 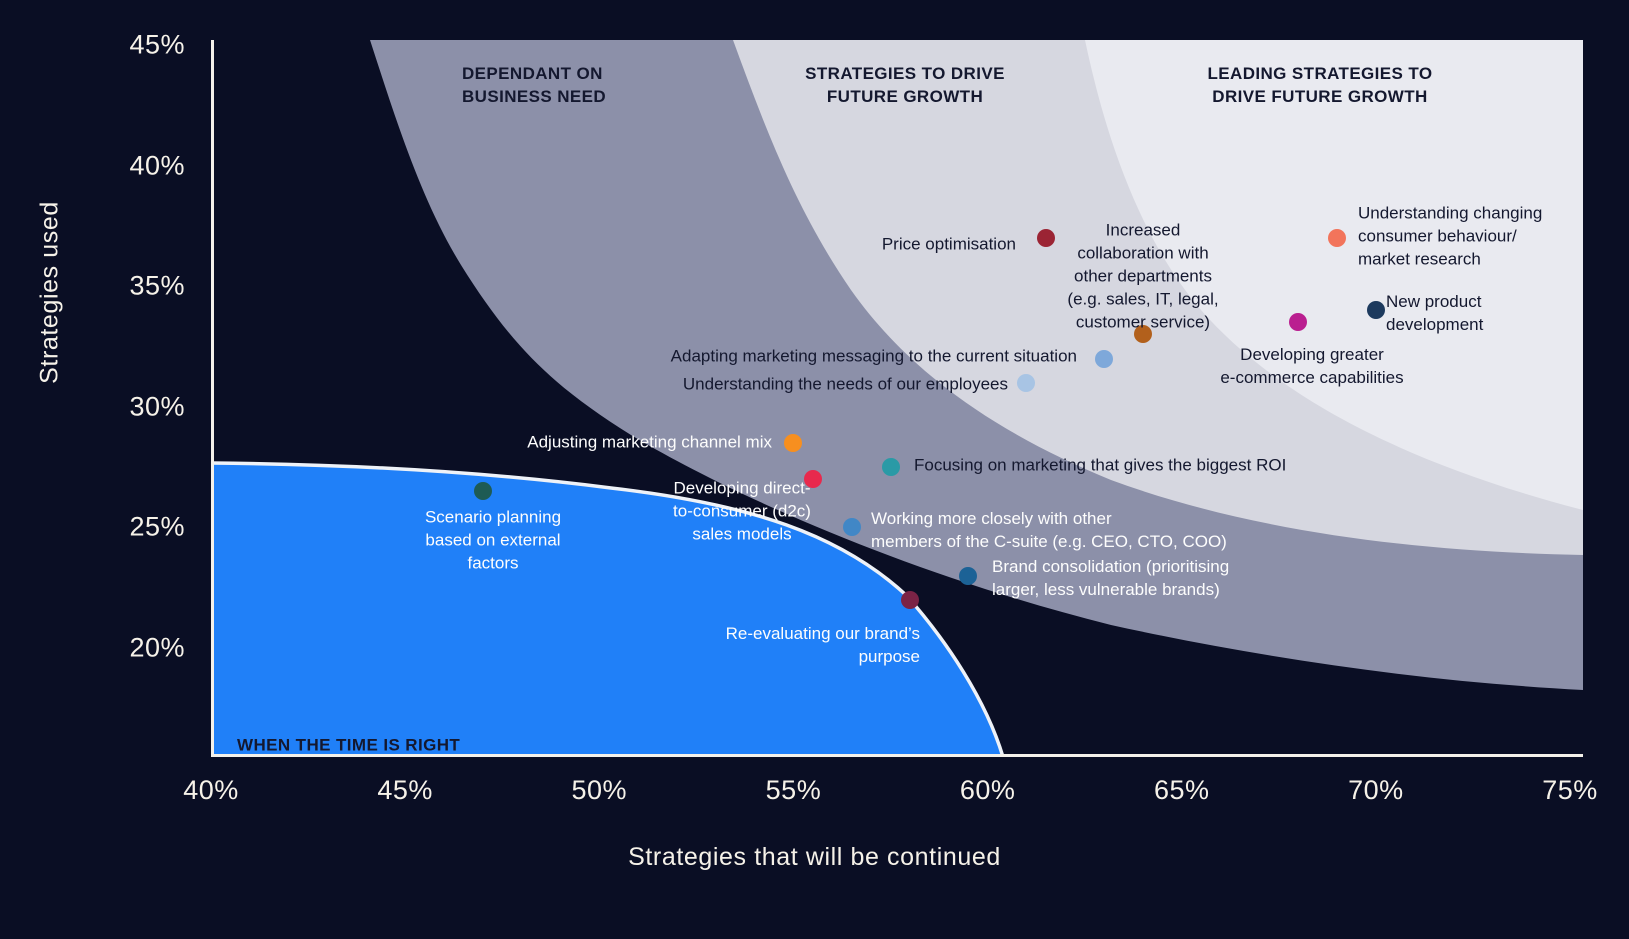 What do you see at coordinates (157, 285) in the screenshot?
I see `y-tick-35: 35%` at bounding box center [157, 285].